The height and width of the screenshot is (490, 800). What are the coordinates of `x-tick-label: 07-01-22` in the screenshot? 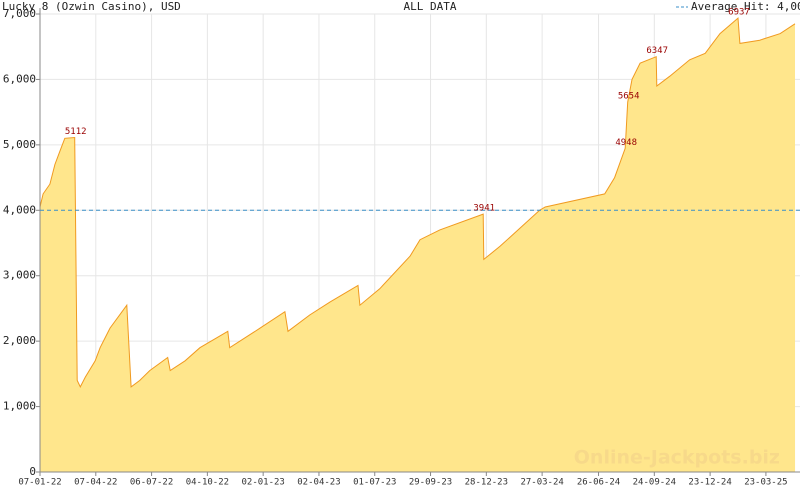 It's located at (39, 483).